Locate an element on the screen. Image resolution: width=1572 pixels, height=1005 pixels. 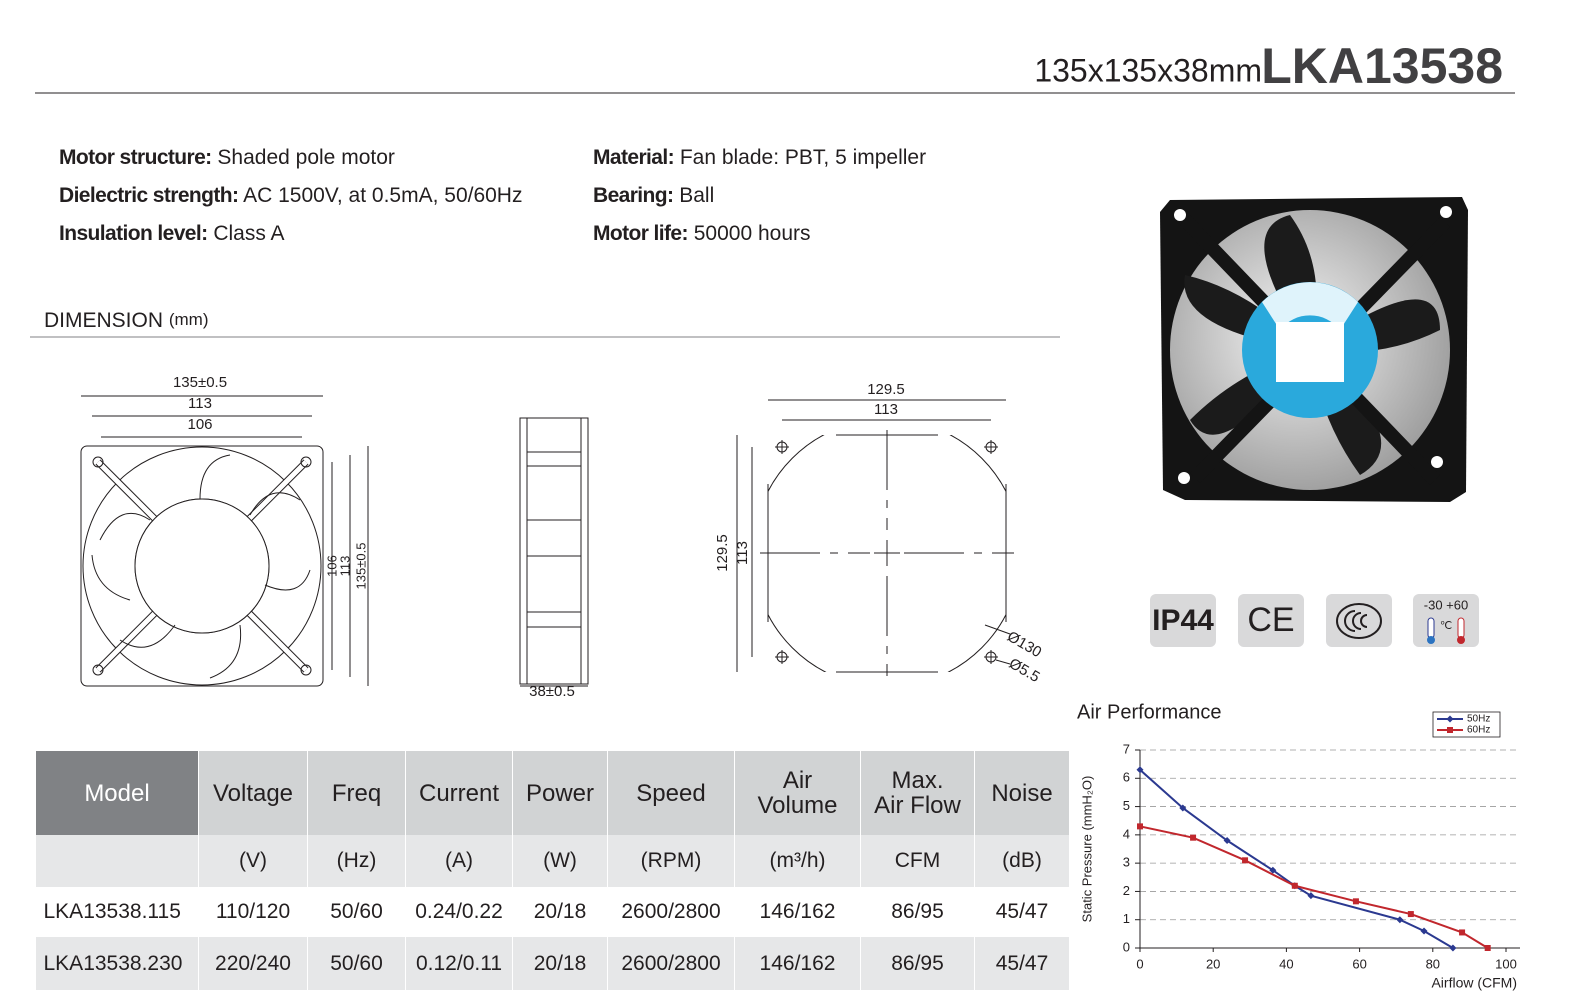
units-cell: (W) is located at coordinates (560, 861).